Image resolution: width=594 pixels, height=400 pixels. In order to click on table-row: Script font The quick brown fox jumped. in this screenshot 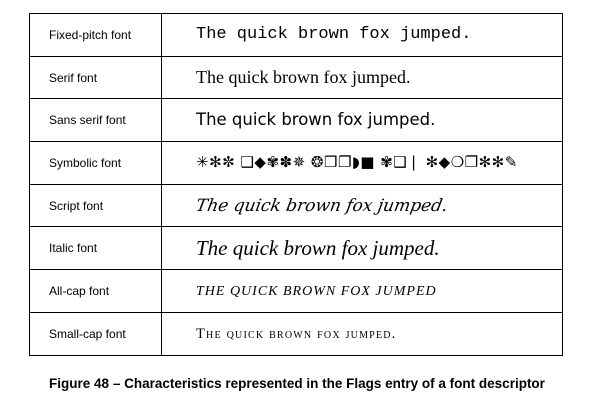, I will do `click(296, 205)`.